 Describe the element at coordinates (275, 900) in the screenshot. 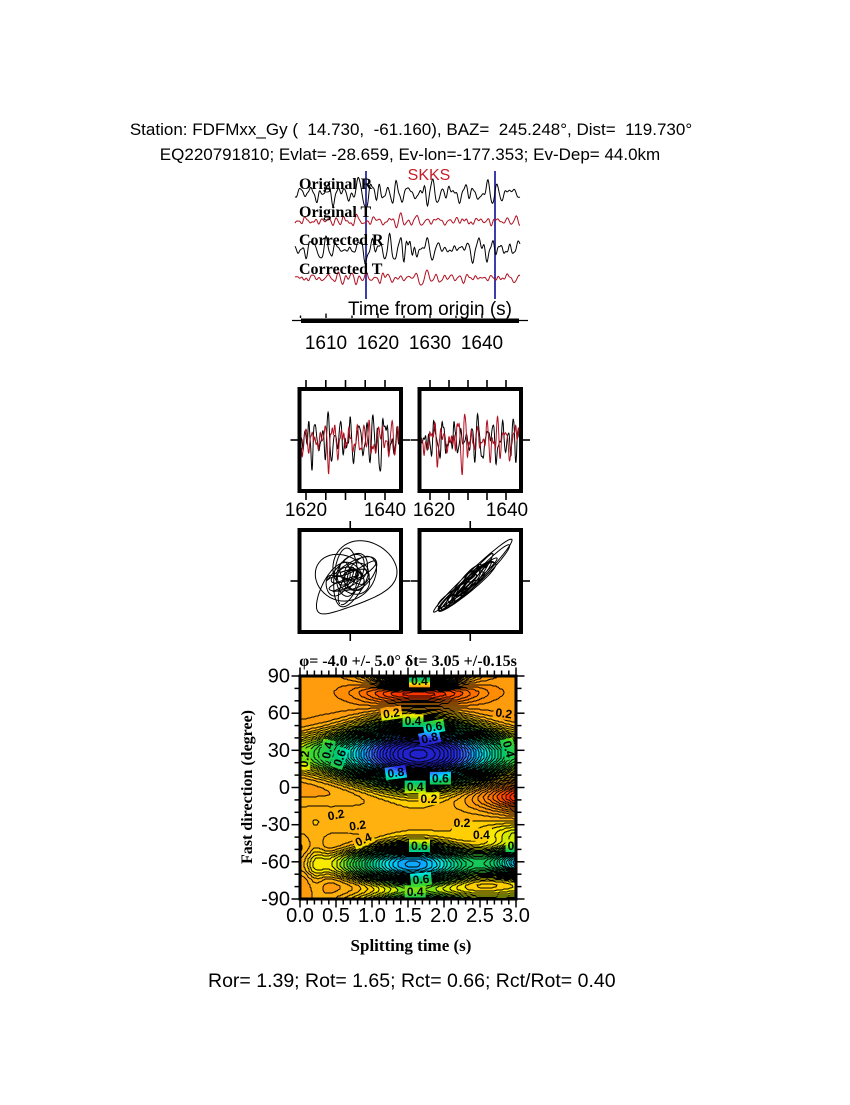

I see `svg-text: -90` at that location.